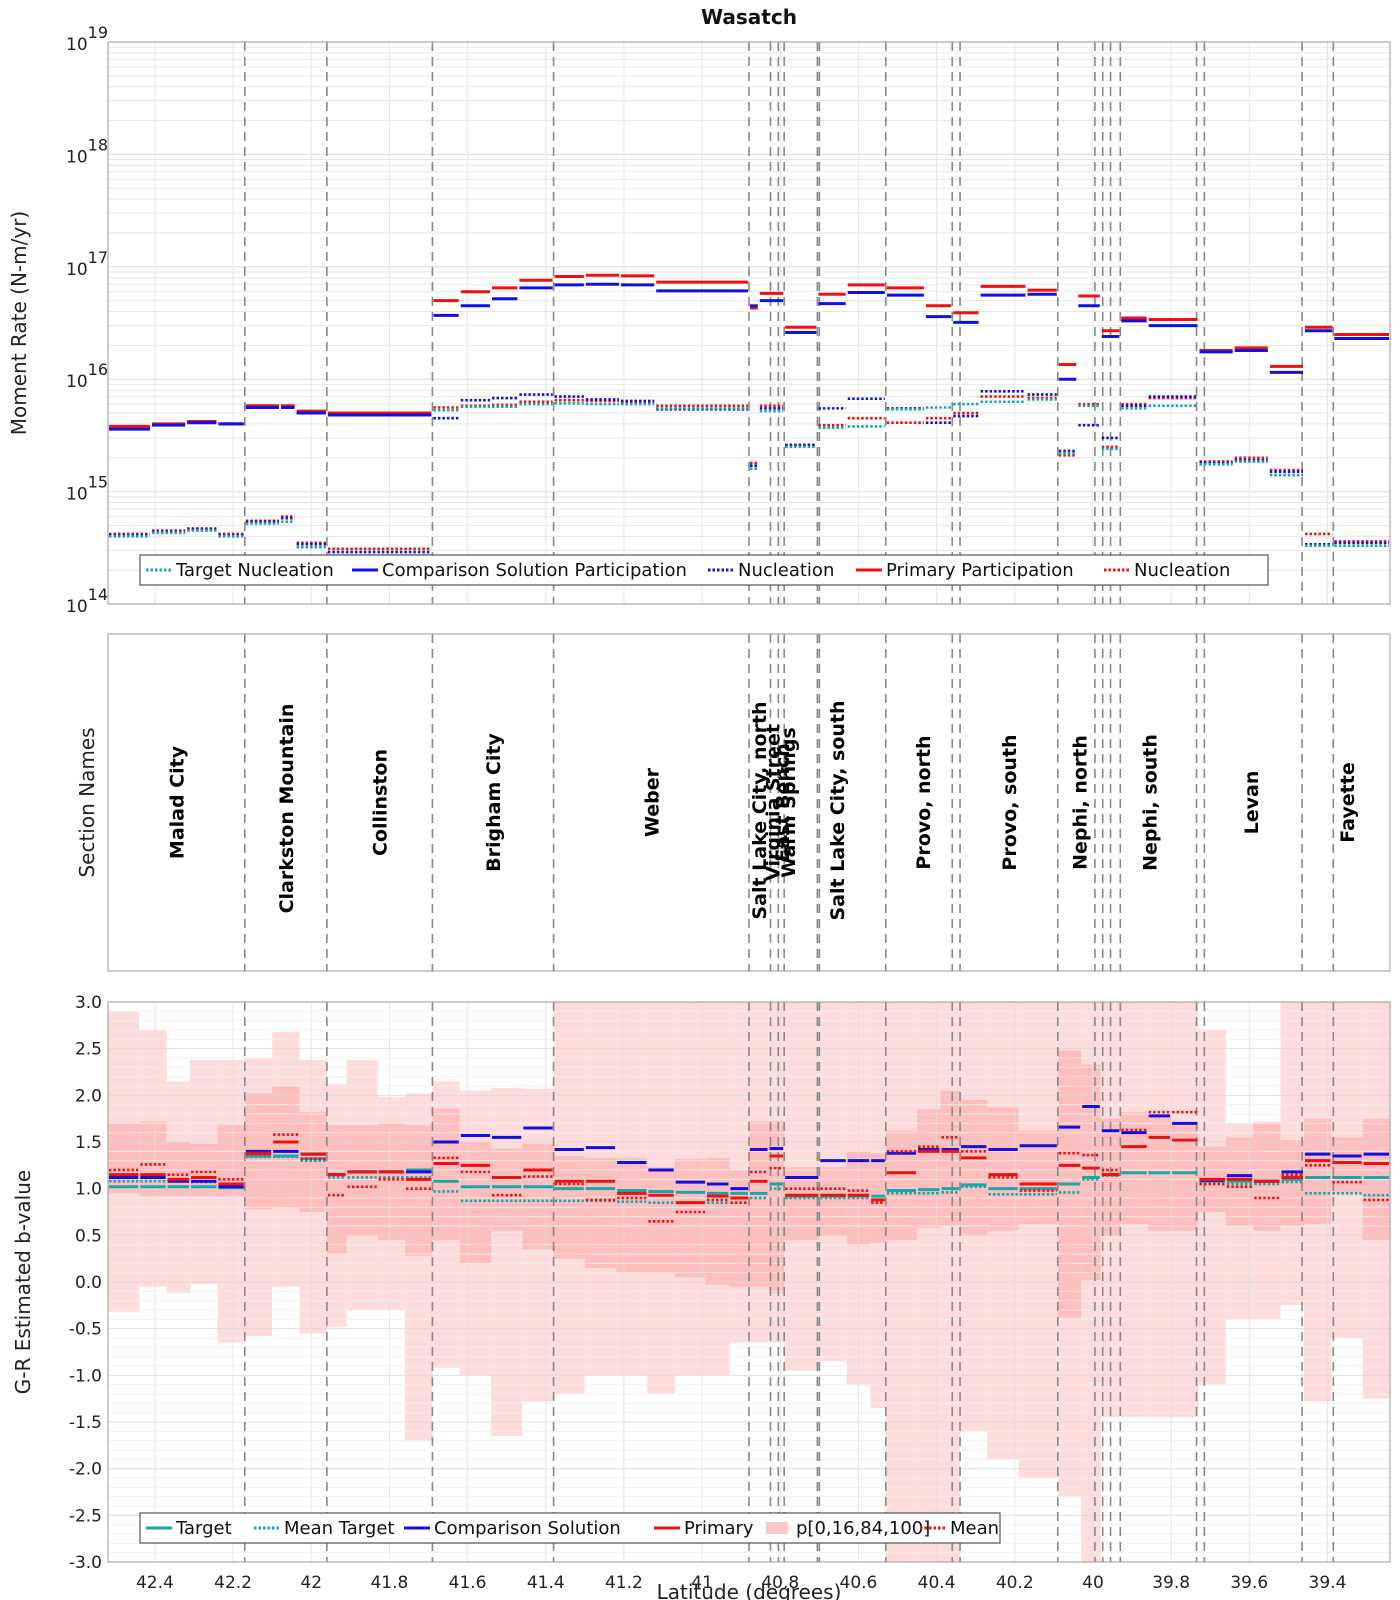  Describe the element at coordinates (88, 1190) in the screenshot. I see `y-tick-label: 1.0` at that location.